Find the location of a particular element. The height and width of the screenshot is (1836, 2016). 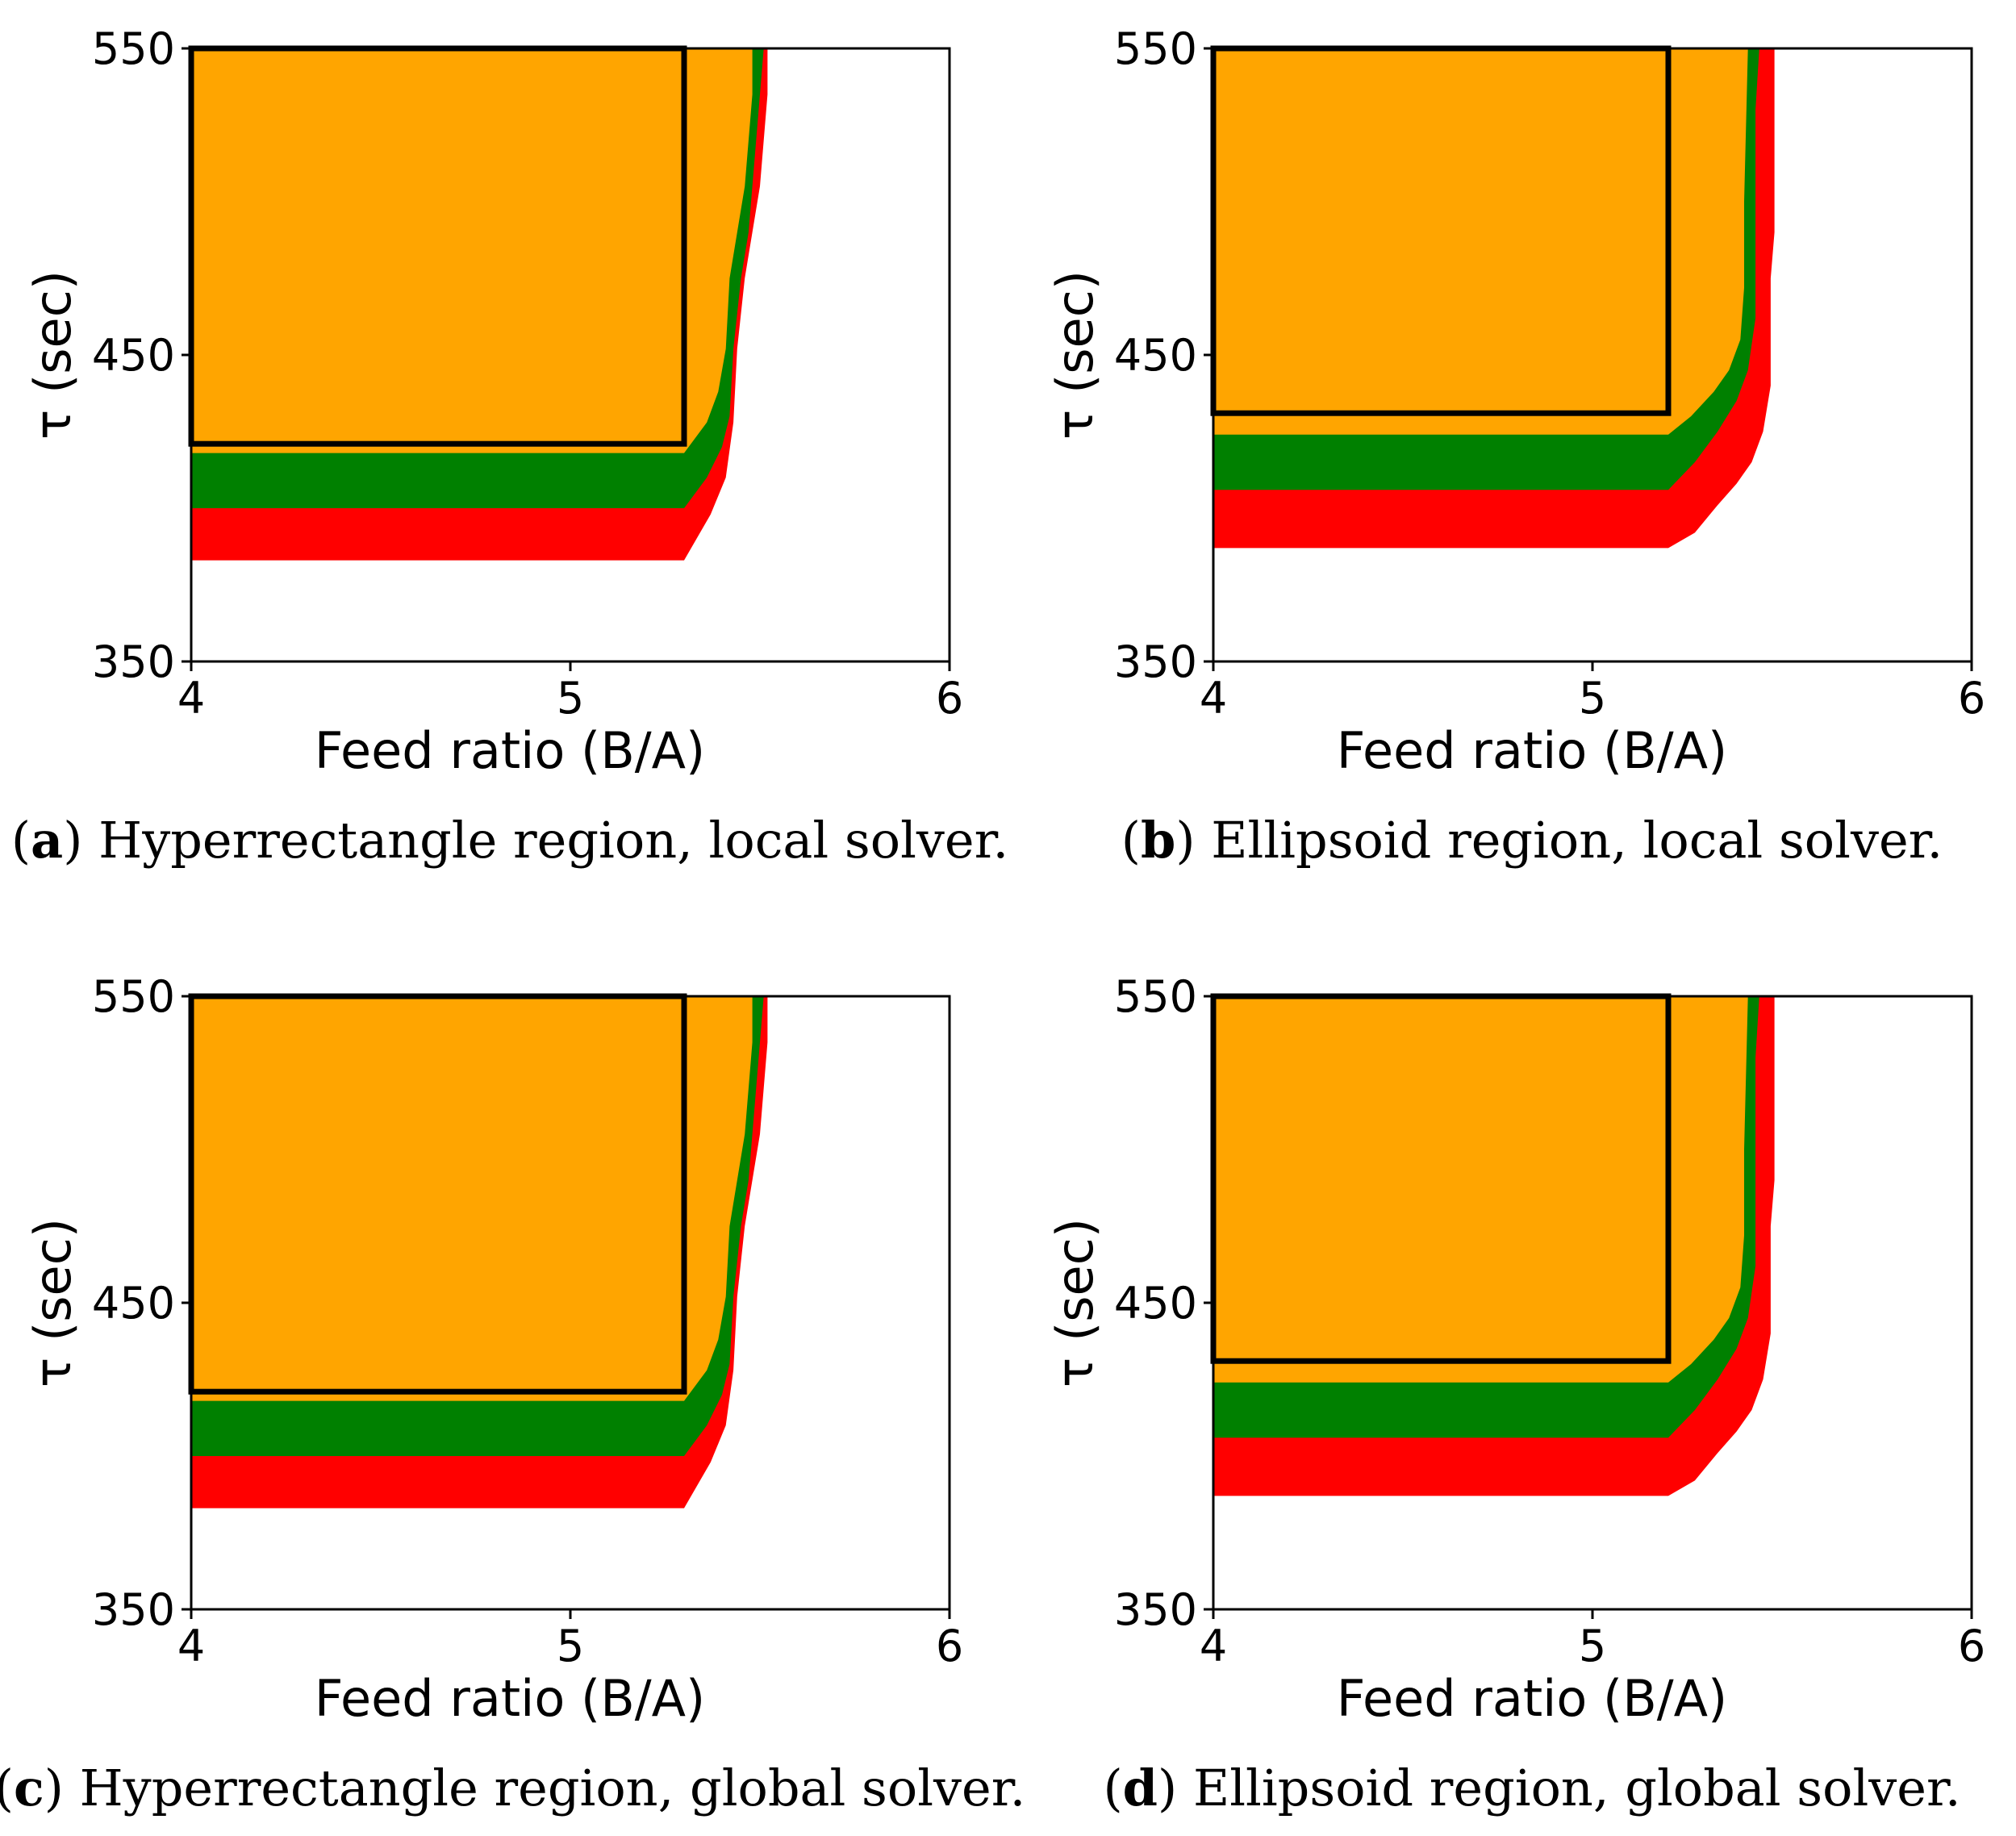

y-axis-label-d: τ (sec) is located at coordinates (1075, 1302).